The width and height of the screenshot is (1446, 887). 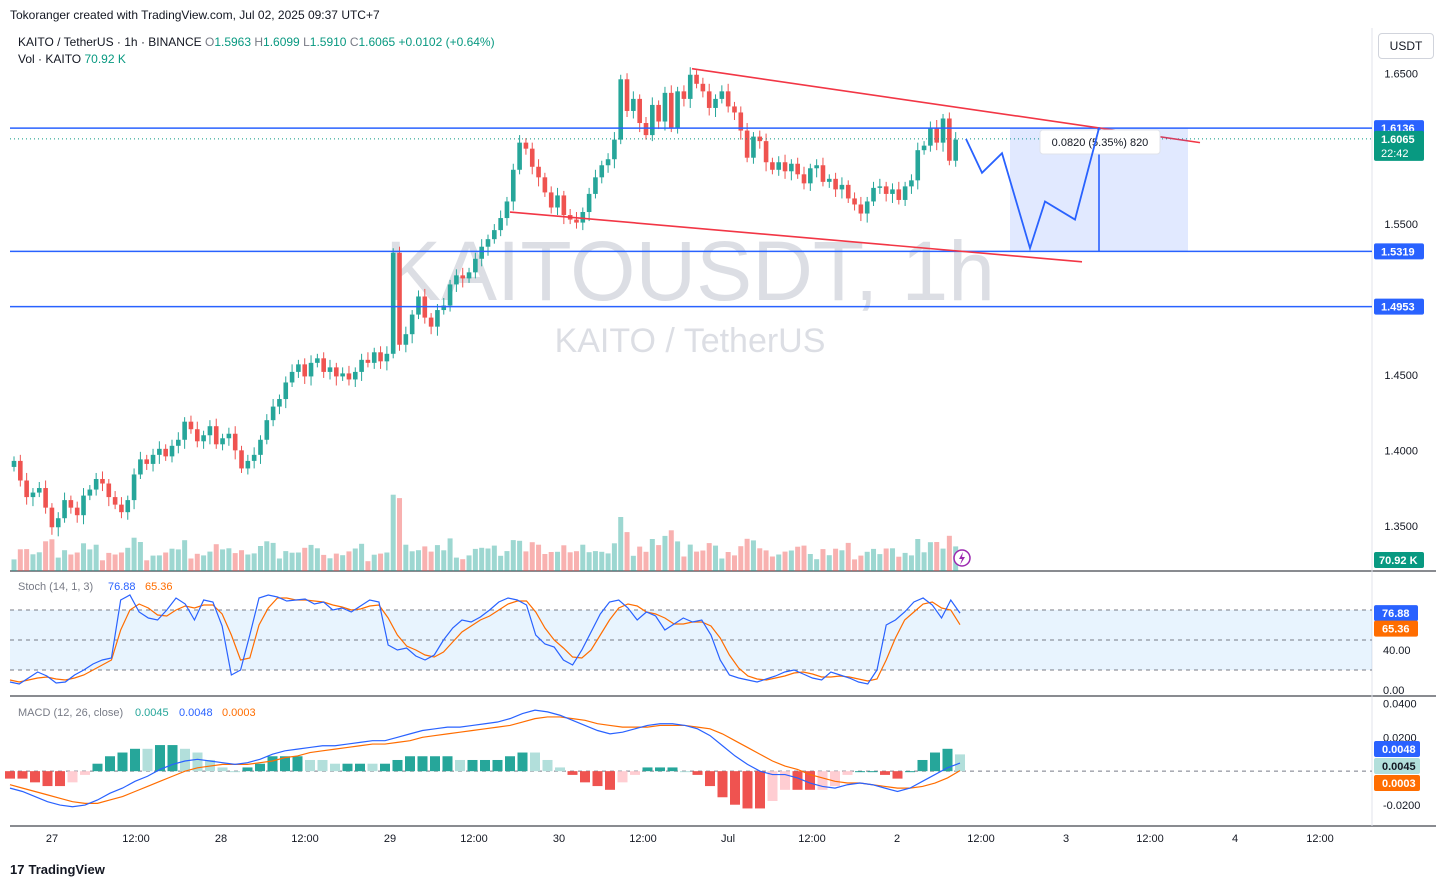 What do you see at coordinates (559, 839) in the screenshot?
I see `time-tick-label: 30` at bounding box center [559, 839].